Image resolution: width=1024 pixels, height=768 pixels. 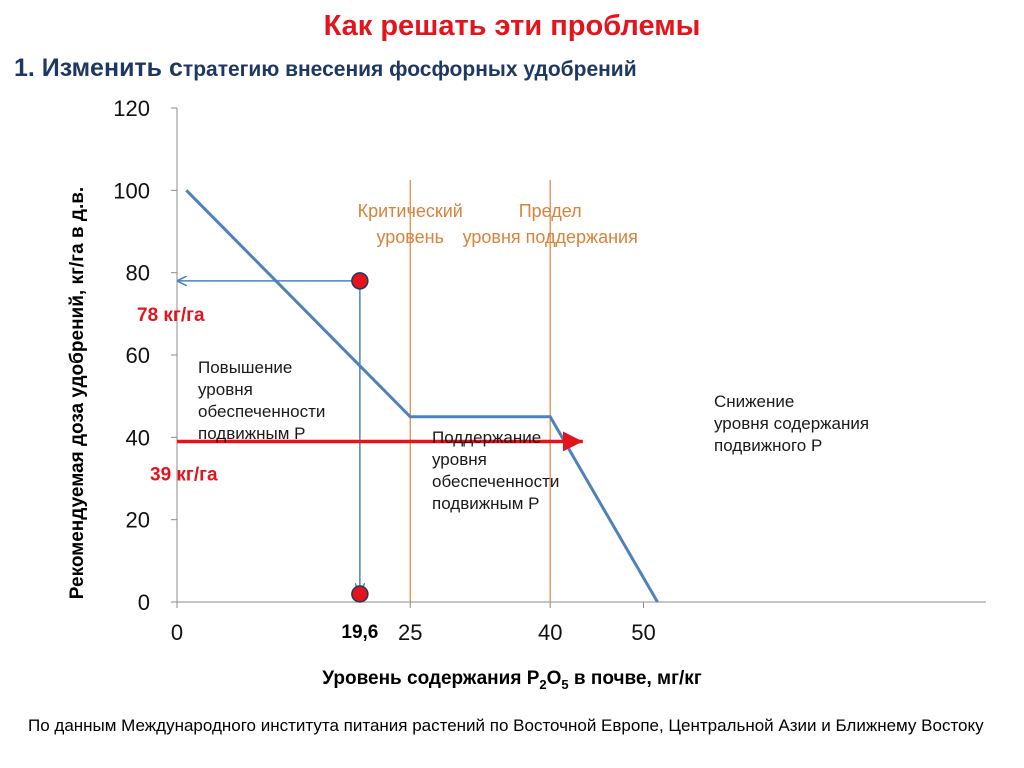 I want to click on threshold-label: уровень, so click(x=410, y=237).